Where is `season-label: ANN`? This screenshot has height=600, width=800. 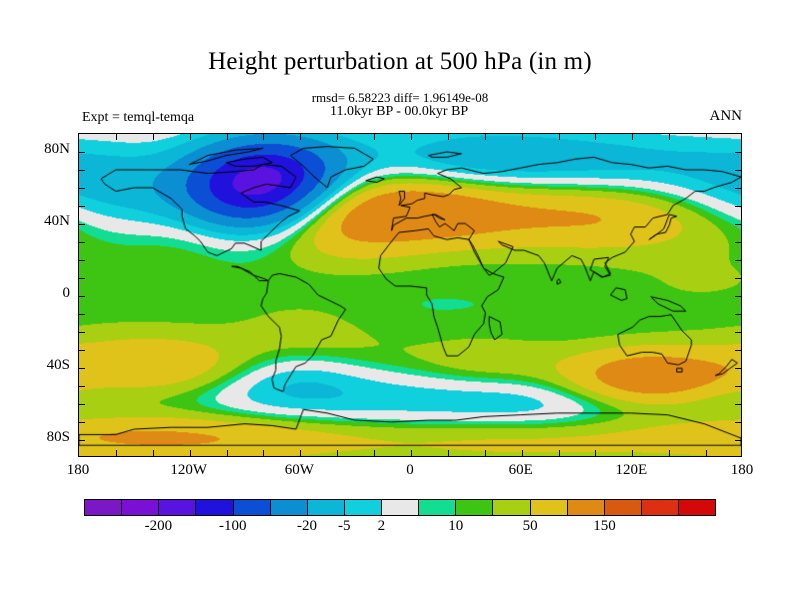 season-label: ANN is located at coordinates (726, 116).